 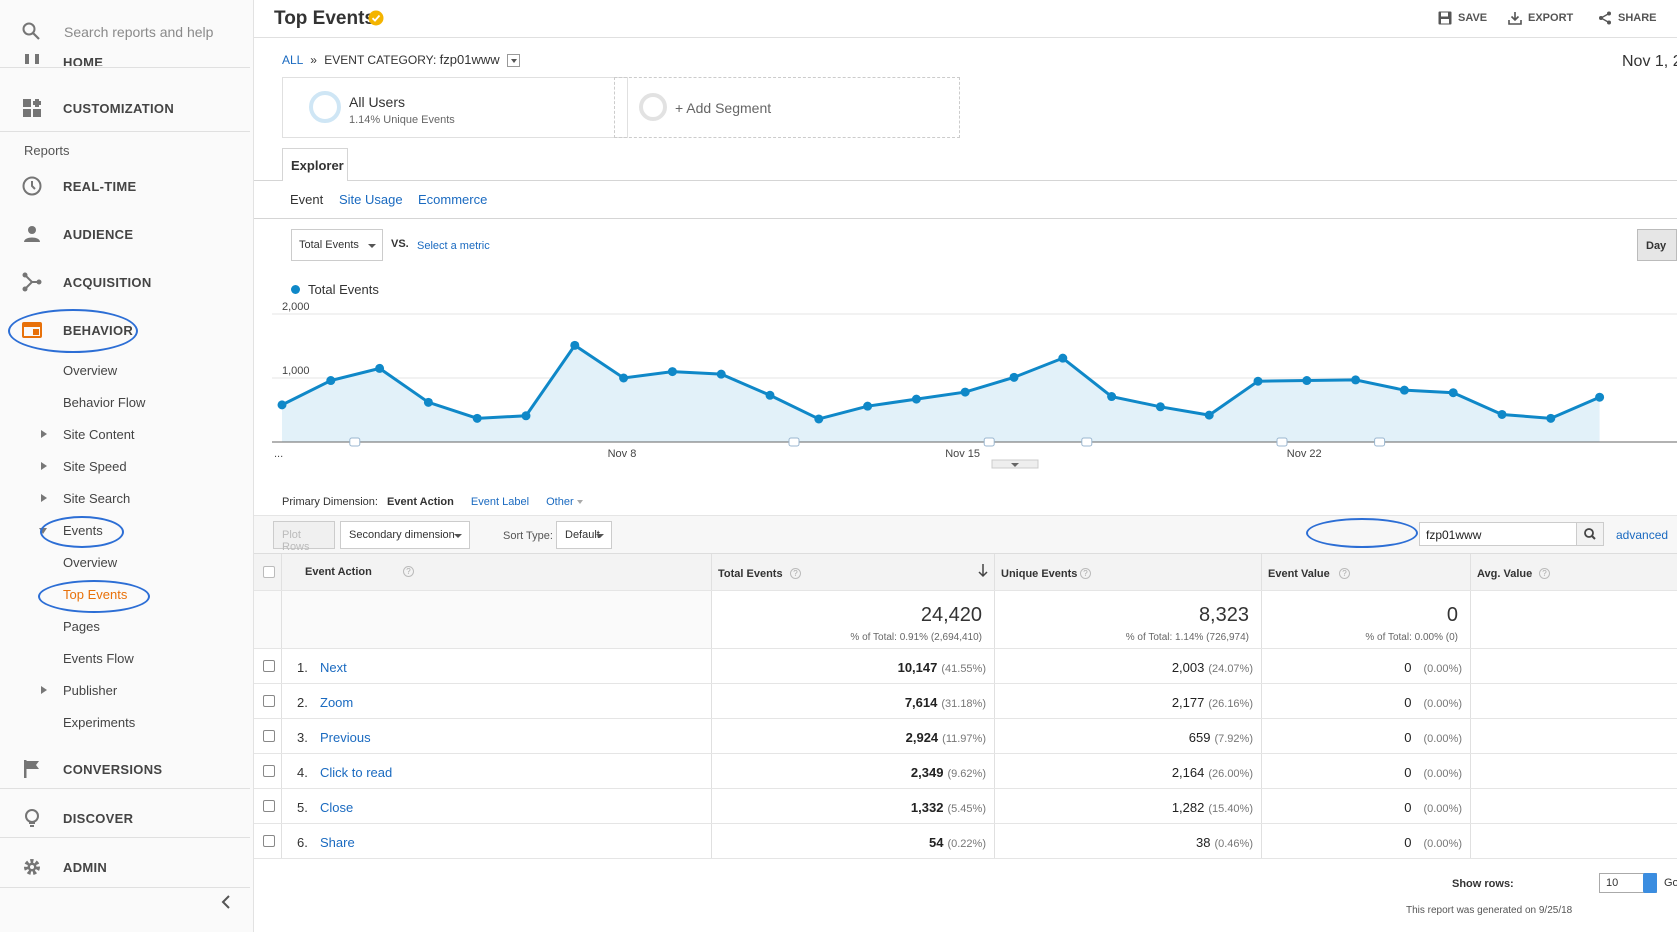 What do you see at coordinates (584, 535) in the screenshot?
I see `sort-type-select: Default` at bounding box center [584, 535].